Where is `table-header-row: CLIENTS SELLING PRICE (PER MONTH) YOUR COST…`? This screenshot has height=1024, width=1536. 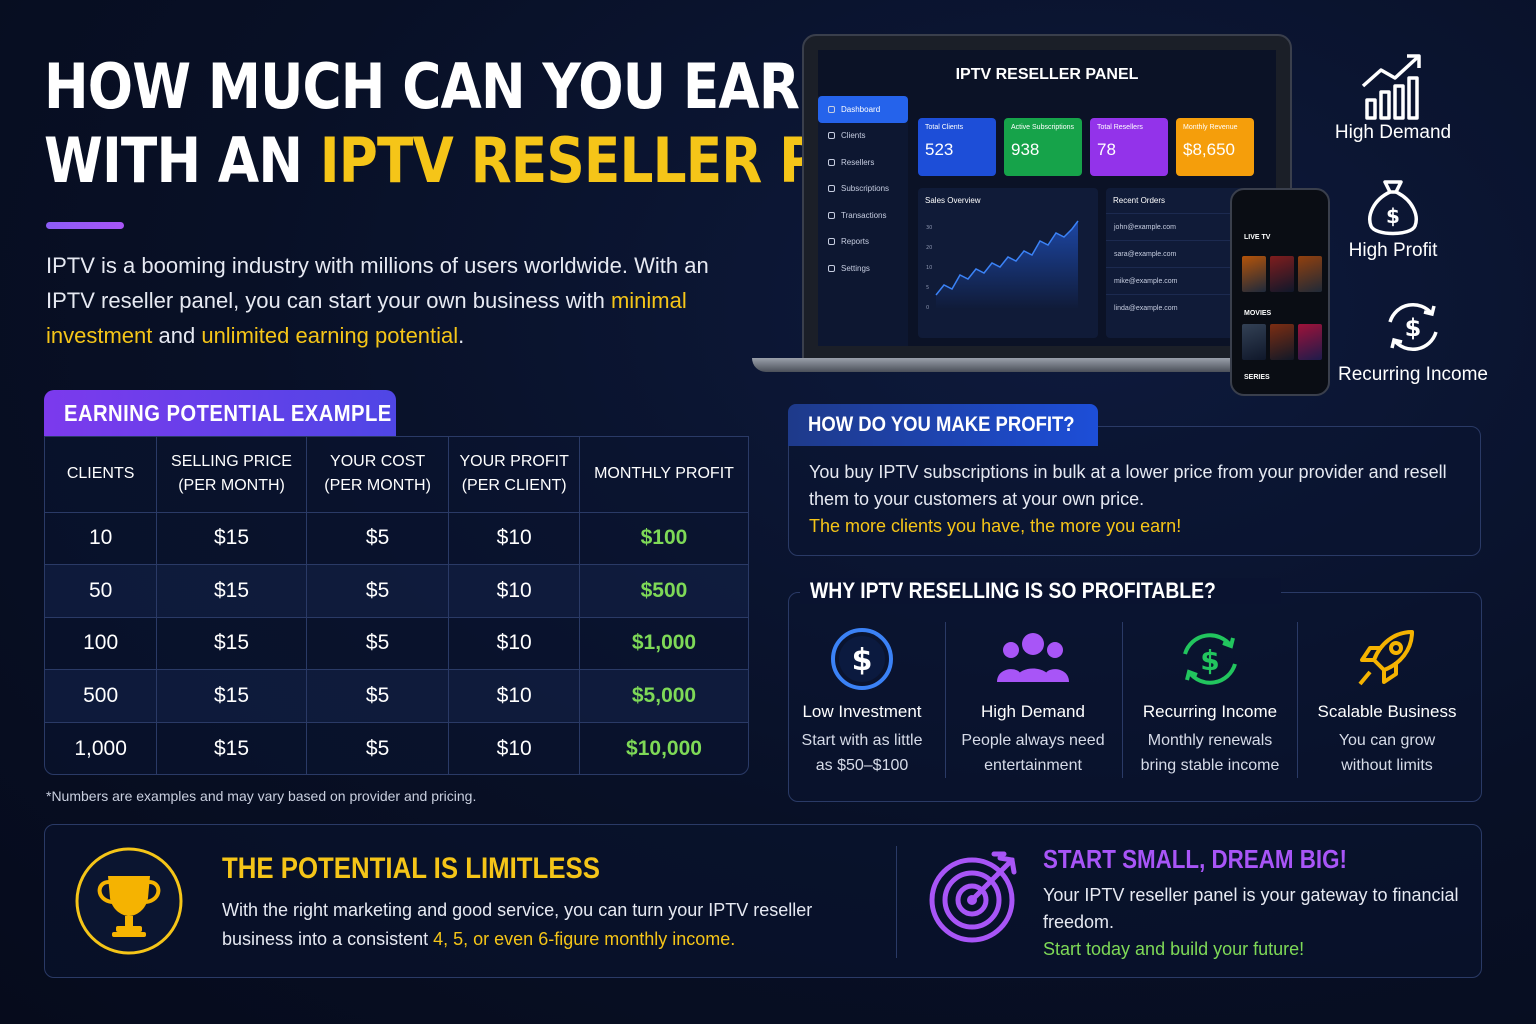
table-header-row: CLIENTS SELLING PRICE (PER MONTH) YOUR COST… is located at coordinates (396, 475).